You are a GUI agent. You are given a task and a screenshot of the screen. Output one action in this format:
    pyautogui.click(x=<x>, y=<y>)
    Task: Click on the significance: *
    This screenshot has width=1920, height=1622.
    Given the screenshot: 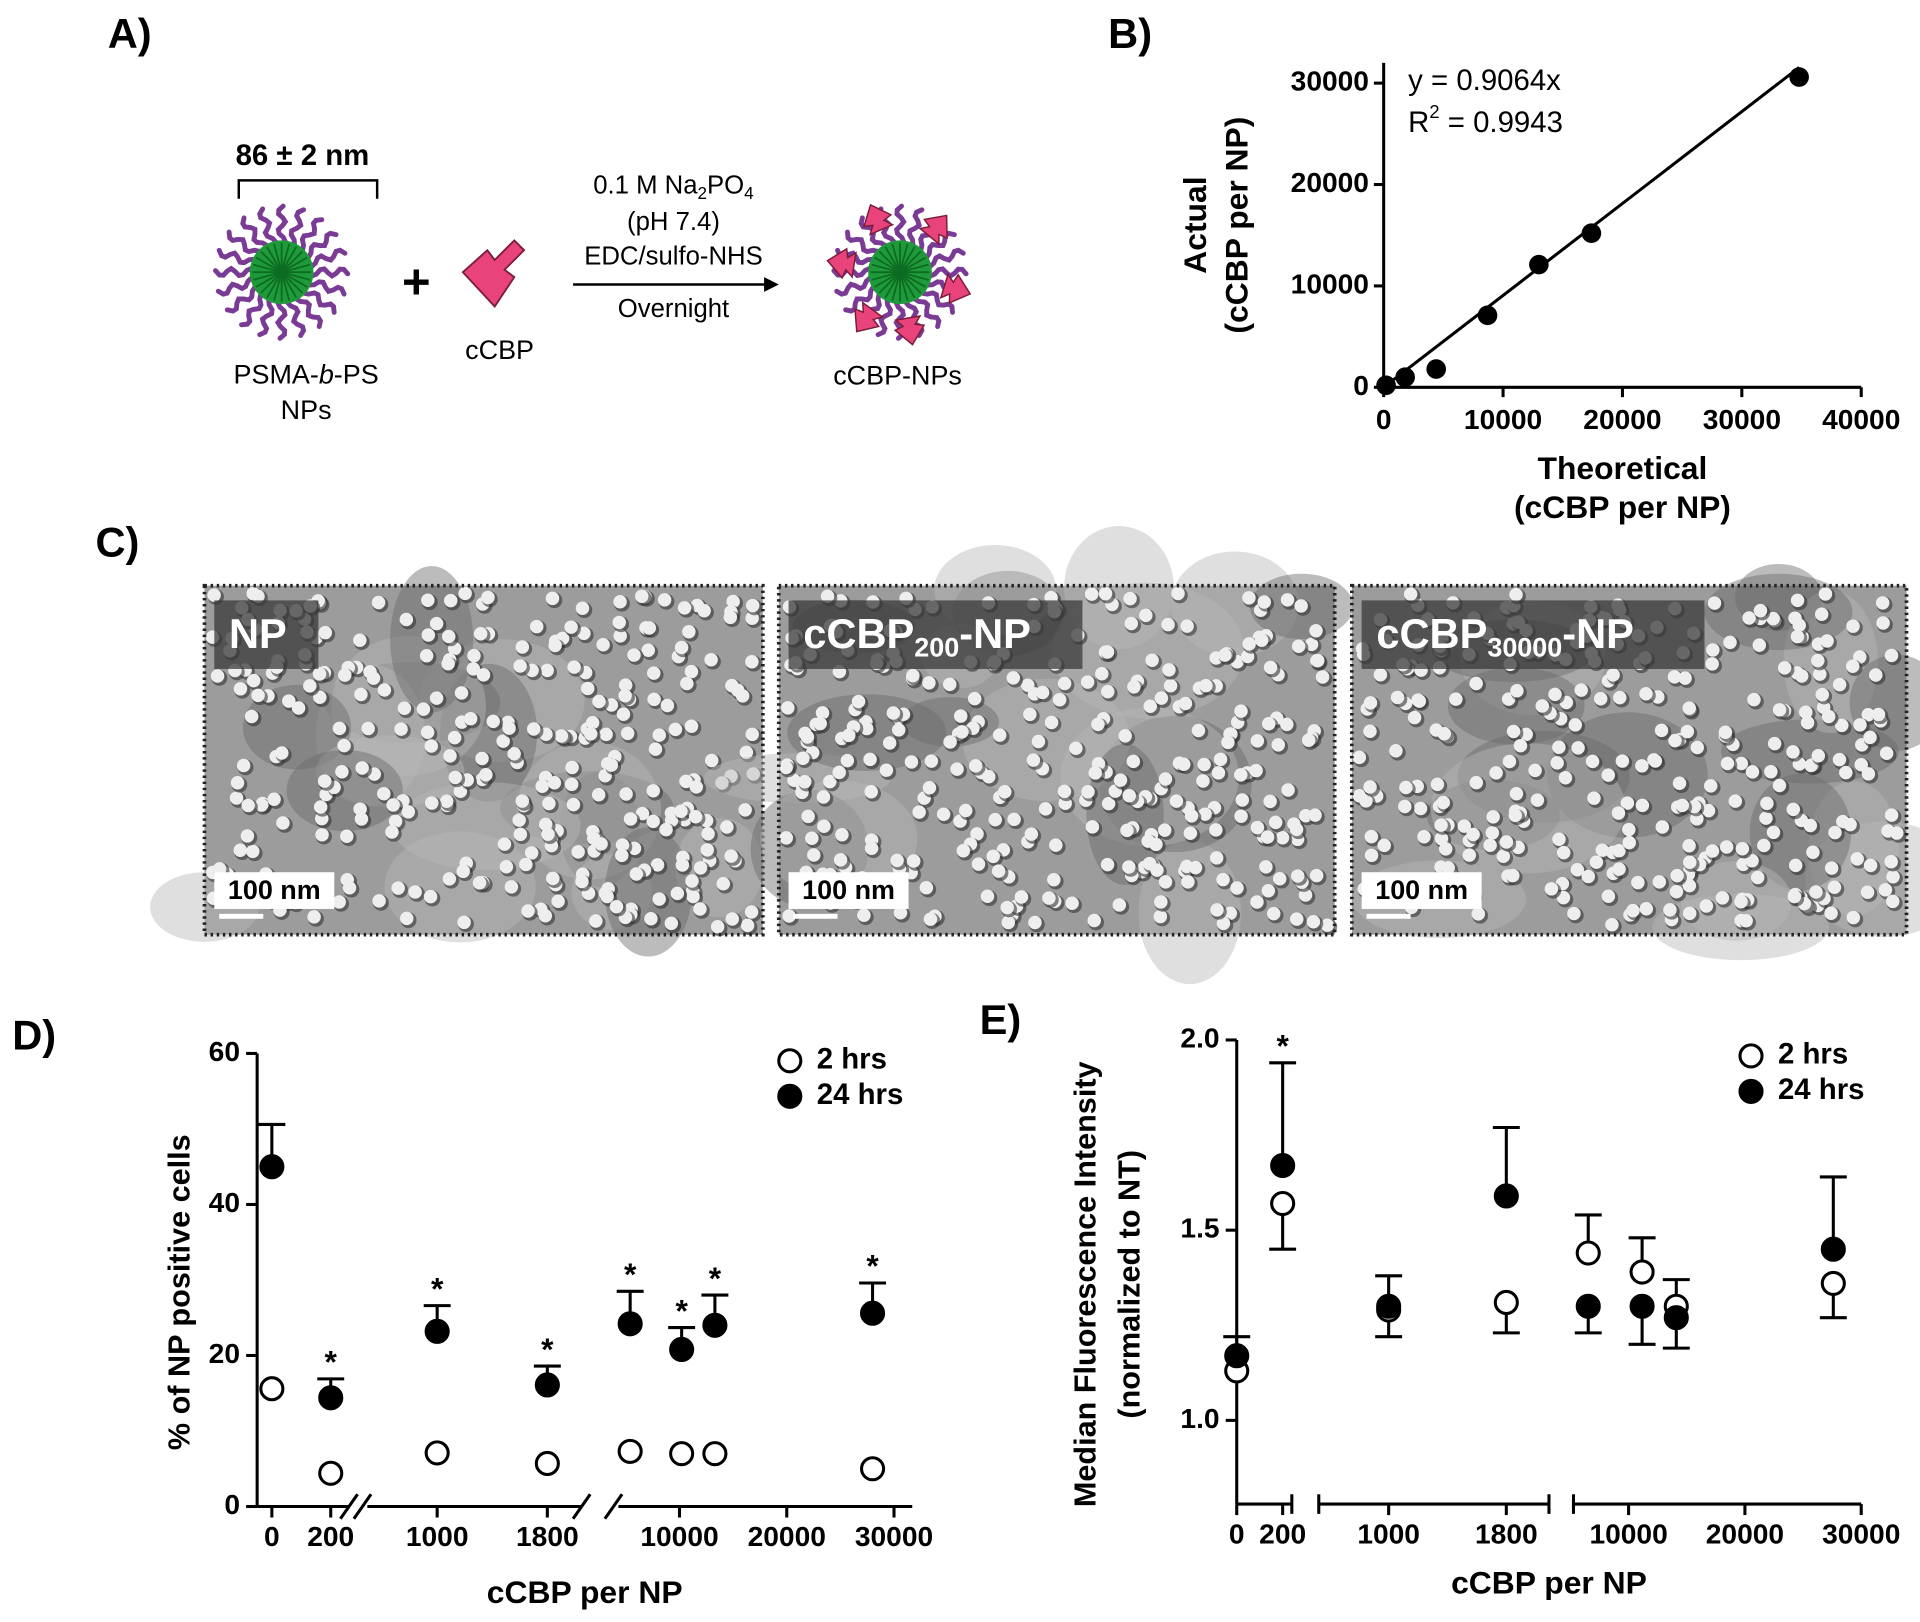 What is the action you would take?
    pyautogui.click(x=715, y=1278)
    